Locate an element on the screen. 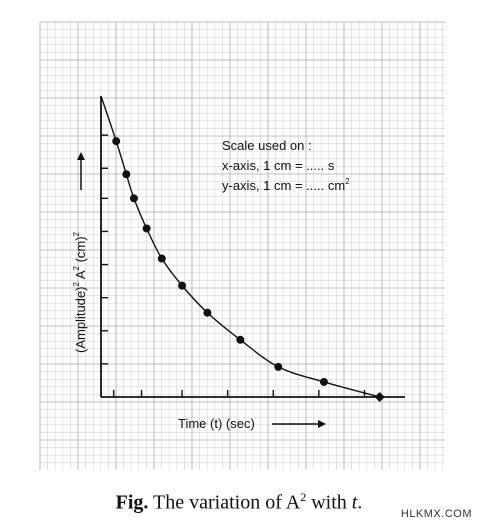 This screenshot has width=478, height=529. figure-caption: Fig. The variation of A2 with t. is located at coordinates (239, 502).